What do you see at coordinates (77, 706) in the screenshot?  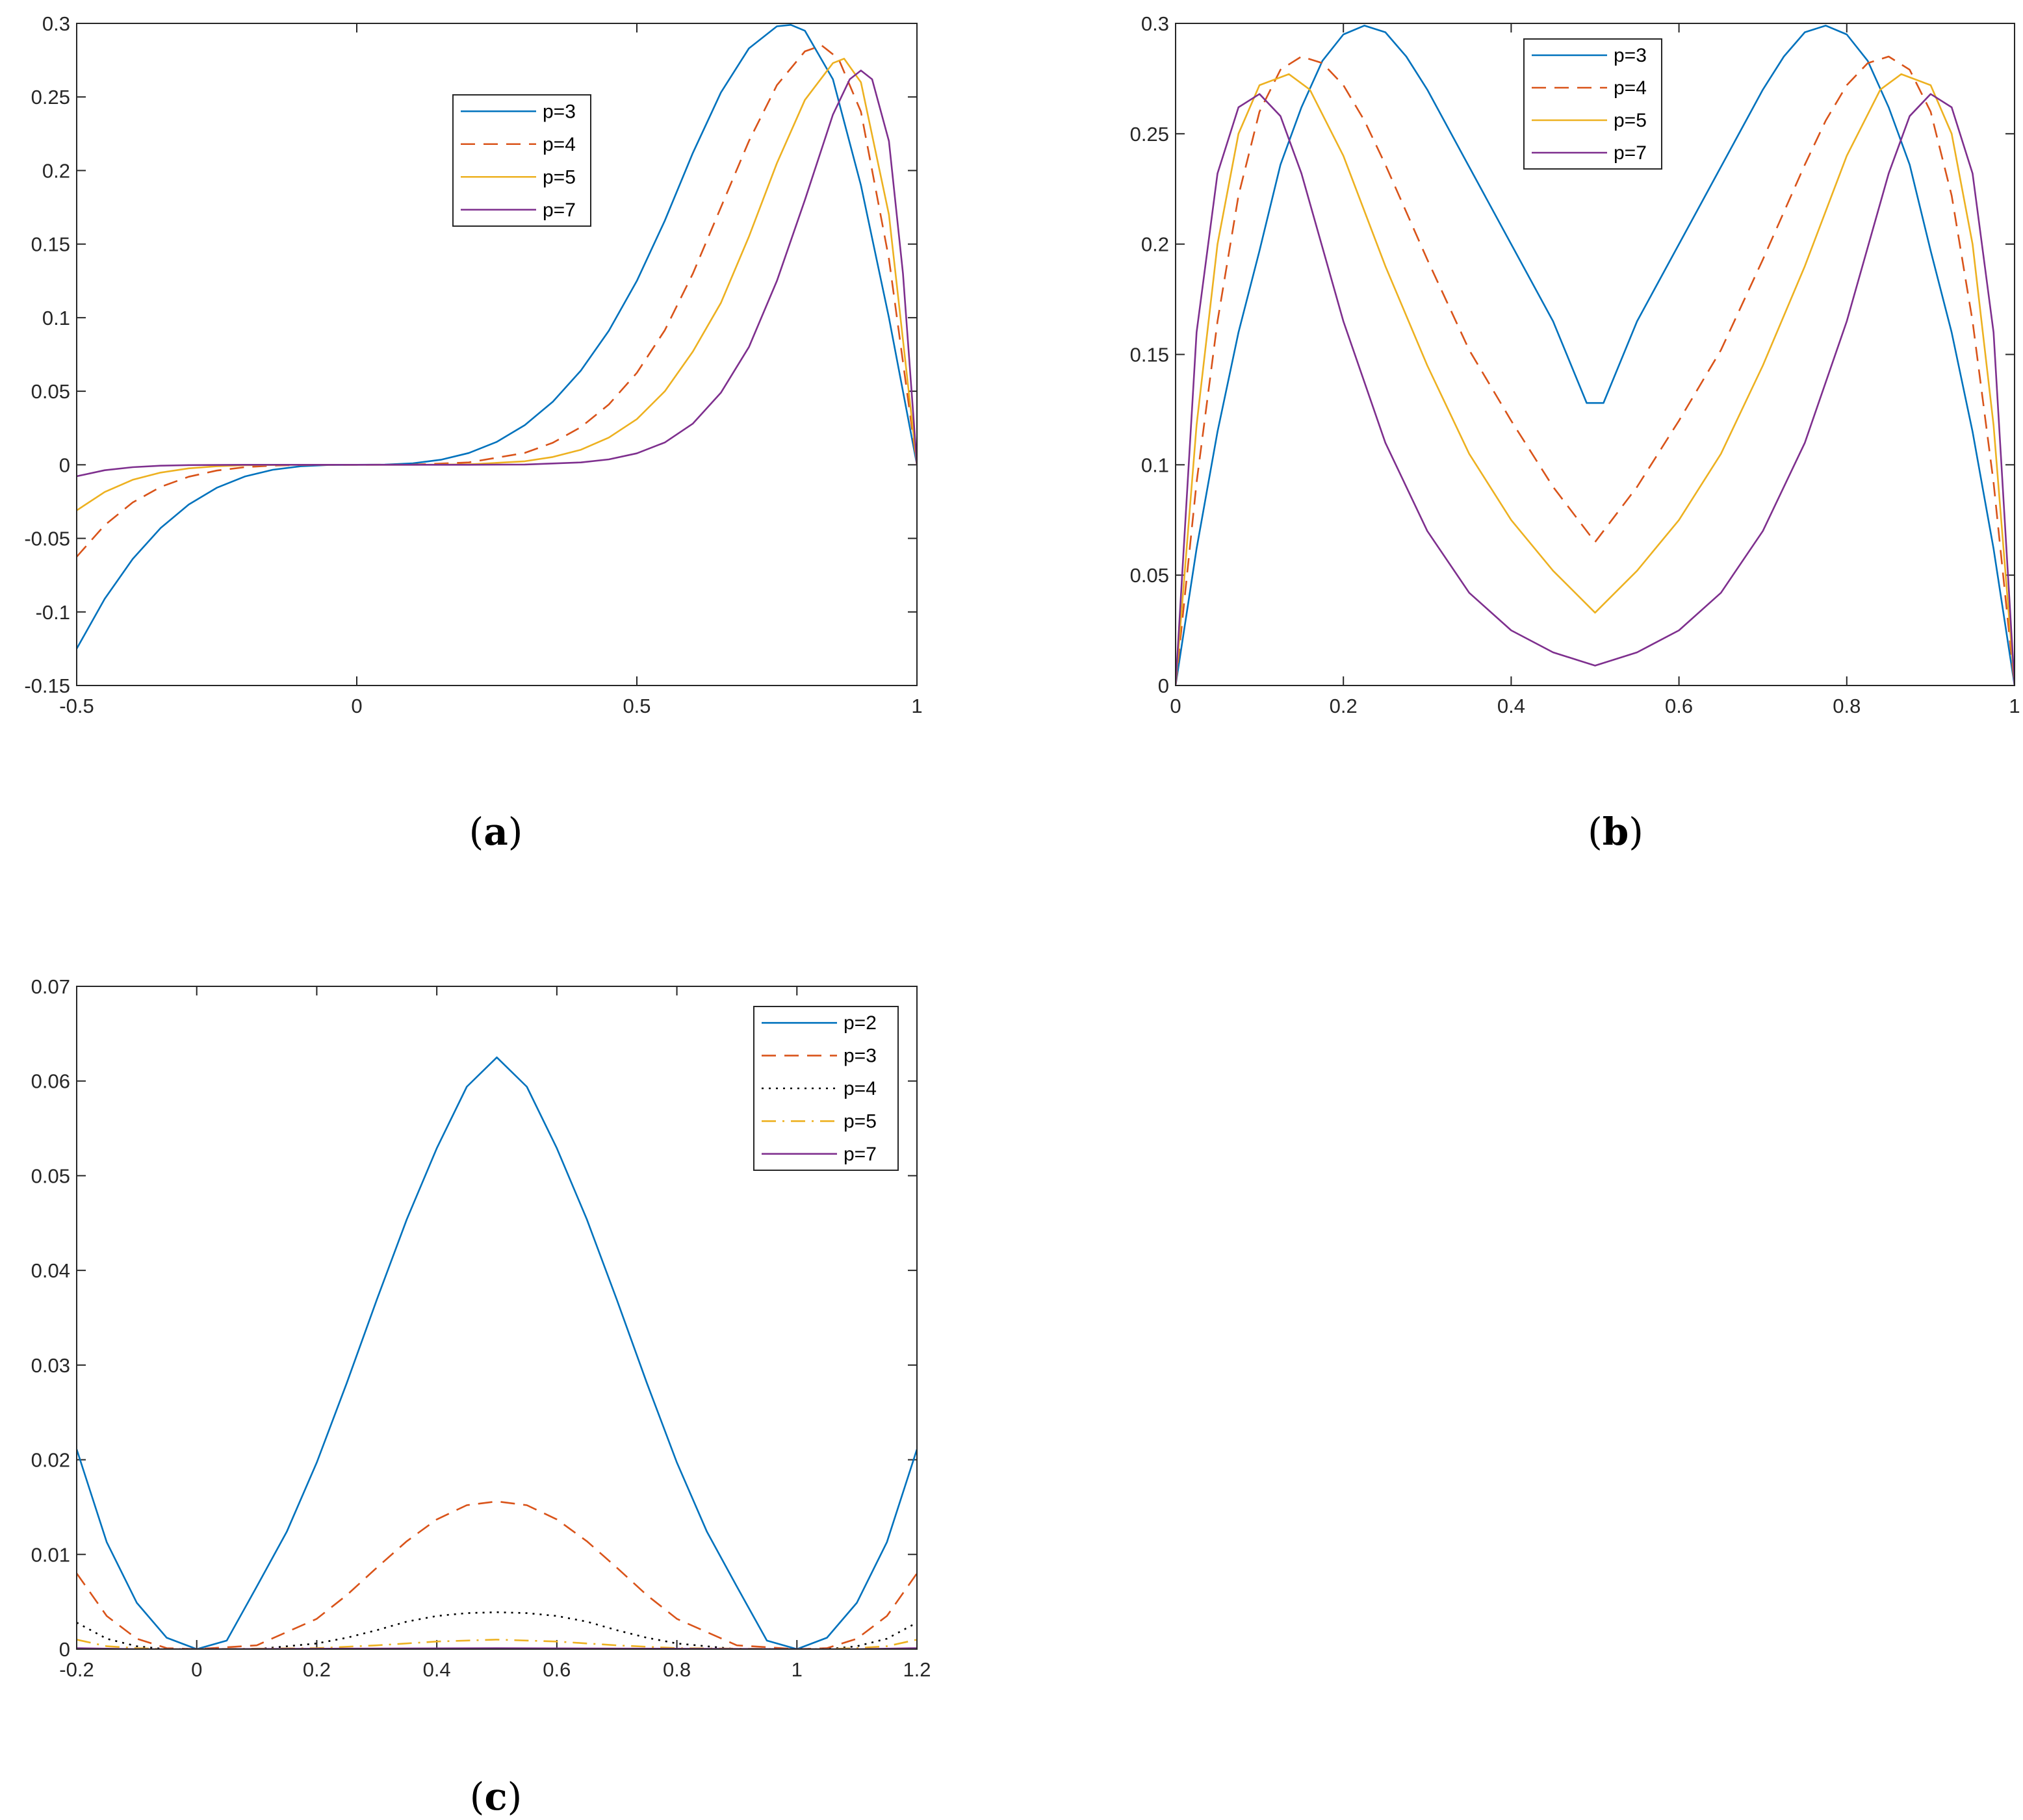 I see `x-tick-label: -0.5` at bounding box center [77, 706].